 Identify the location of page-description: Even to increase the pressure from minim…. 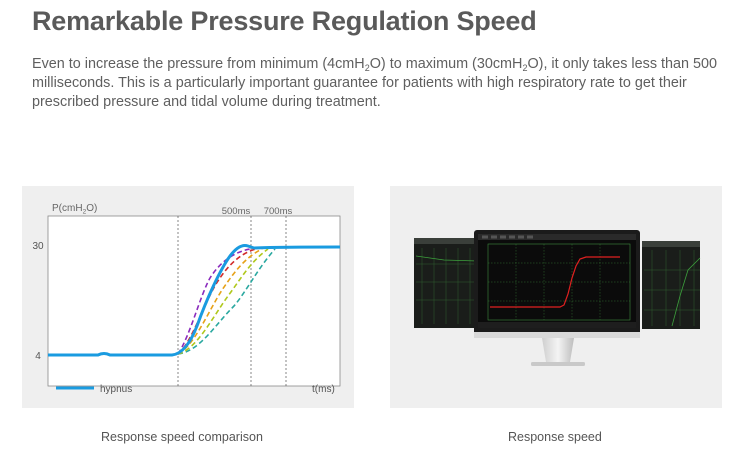
(377, 83).